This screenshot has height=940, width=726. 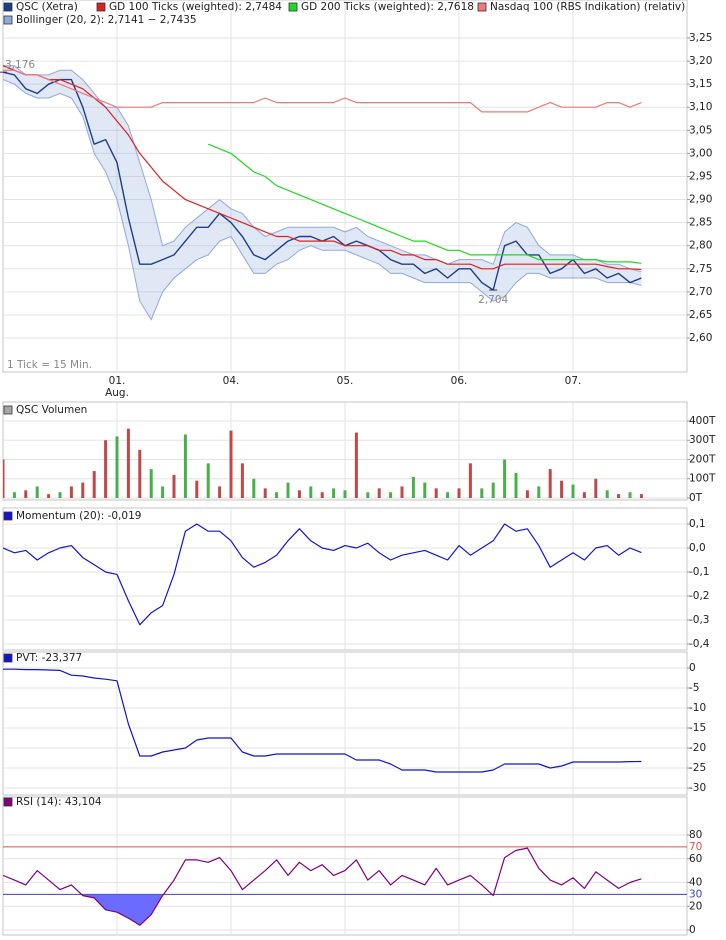 I want to click on y-tick-label: -15, so click(x=697, y=728).